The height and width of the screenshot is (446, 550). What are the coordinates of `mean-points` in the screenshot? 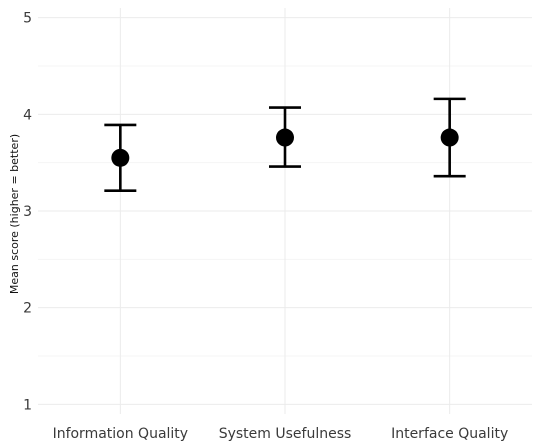 It's located at (285, 147).